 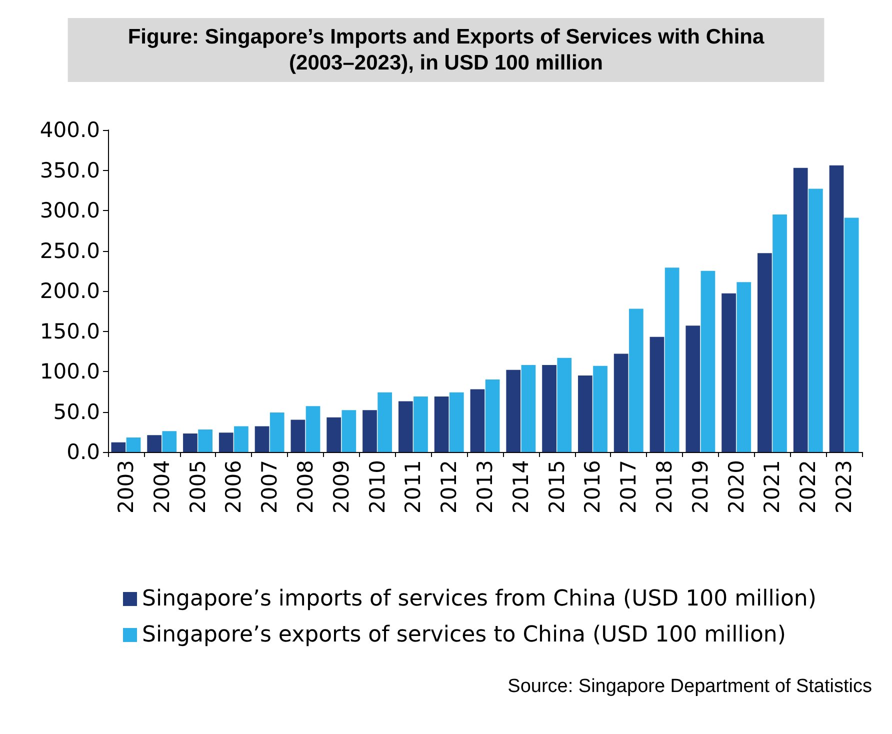 I want to click on source-note: Source: Singapore Department of Statistics, so click(x=690, y=686).